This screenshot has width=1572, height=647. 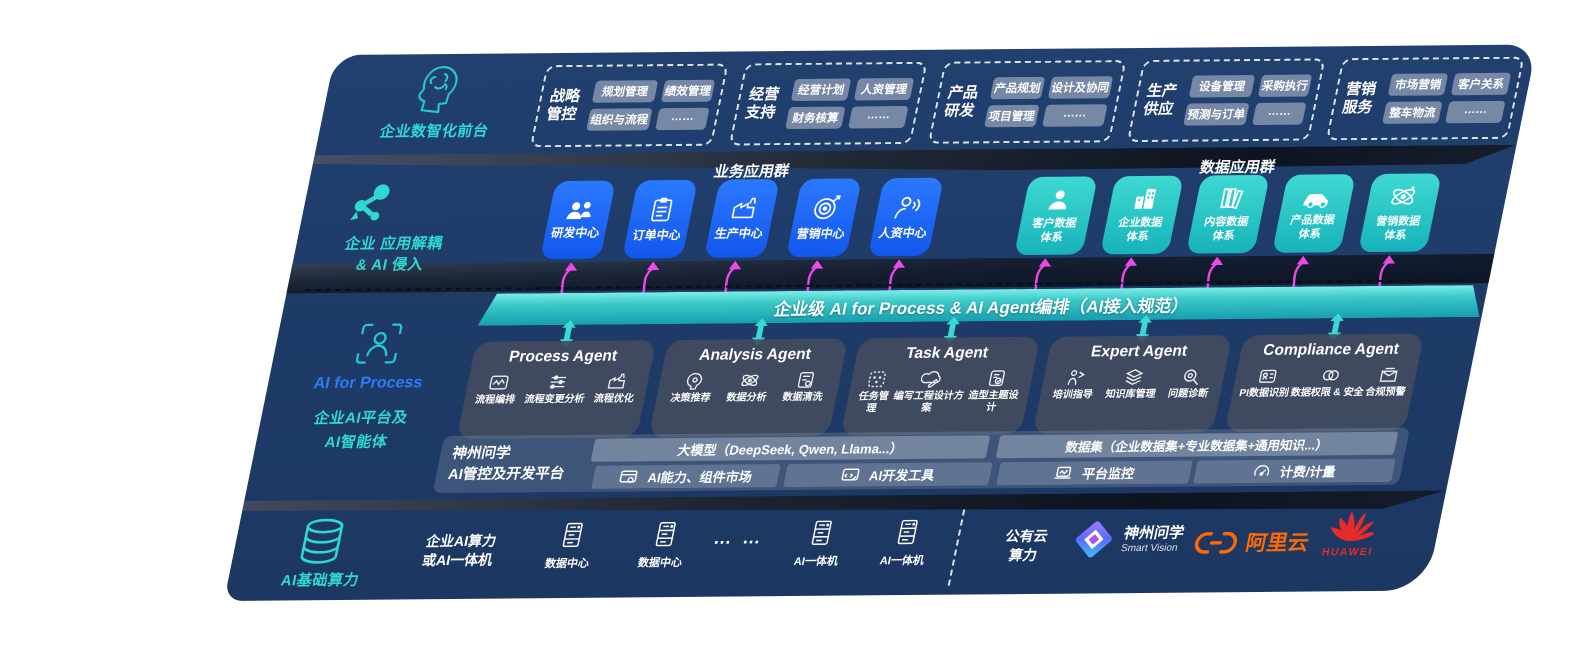 I want to click on agent-compliance: Compliance Agent PI数据识别 数据权限 & 安全 合规预警, so click(x=1324, y=383).